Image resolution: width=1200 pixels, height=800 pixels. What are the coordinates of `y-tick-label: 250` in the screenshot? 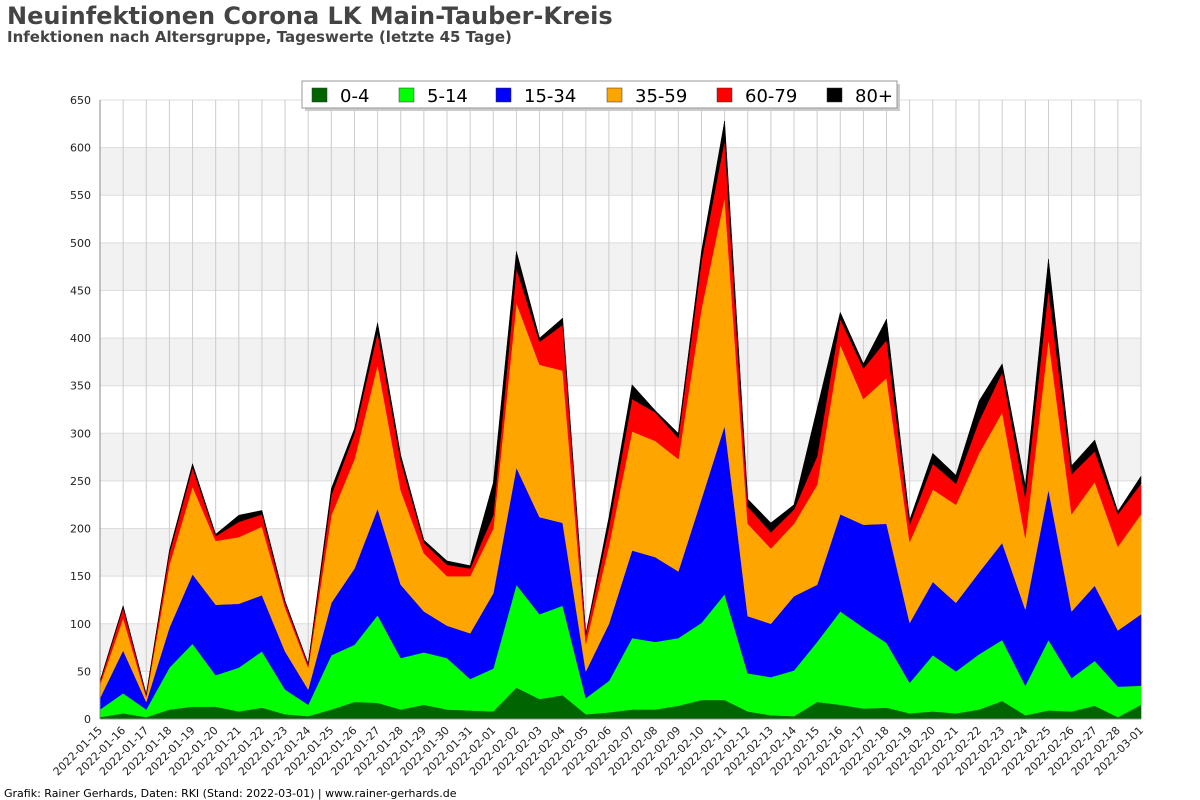 It's located at (80, 481).